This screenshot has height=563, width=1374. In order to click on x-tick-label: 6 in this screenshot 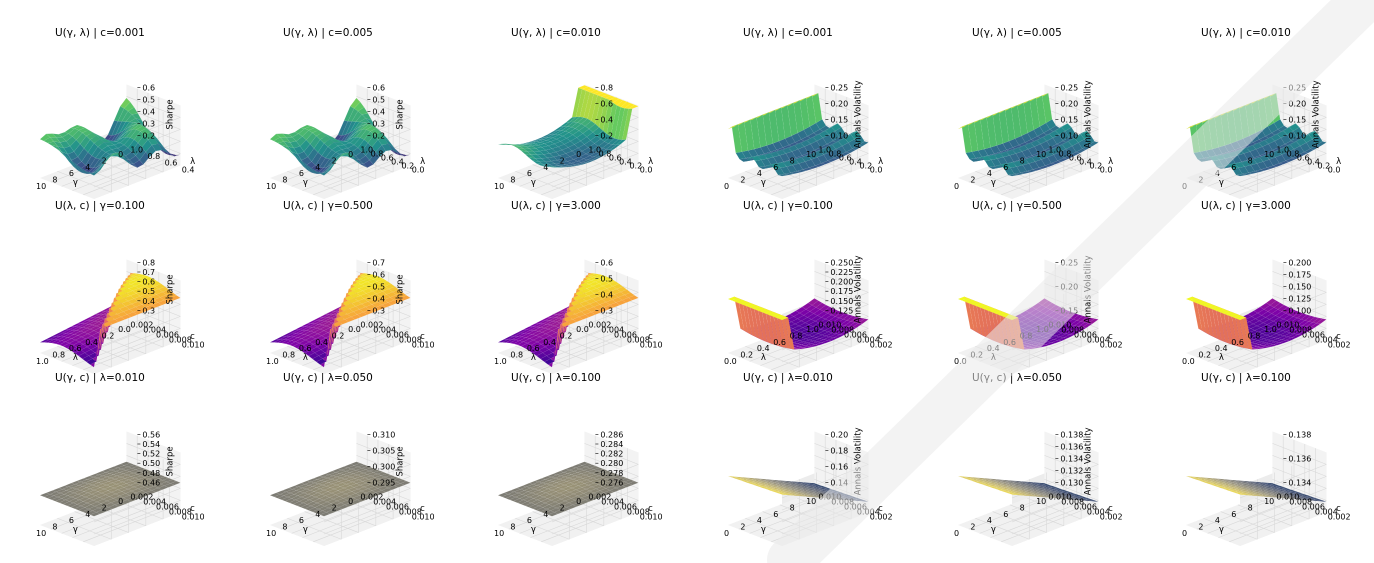, I will do `click(301, 520)`.